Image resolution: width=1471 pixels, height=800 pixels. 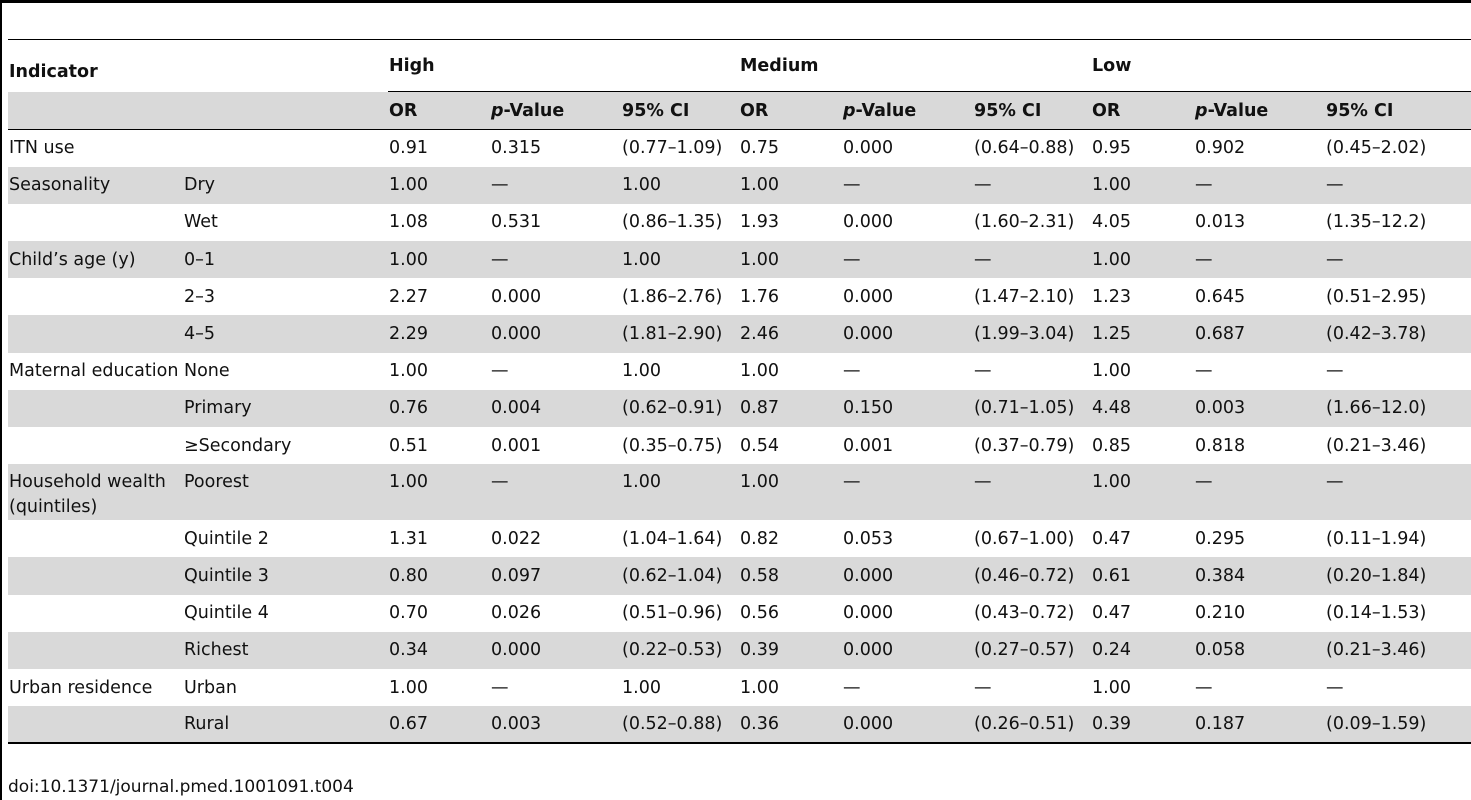 I want to click on p-value-high-cell: 0.003, so click(x=556, y=725).